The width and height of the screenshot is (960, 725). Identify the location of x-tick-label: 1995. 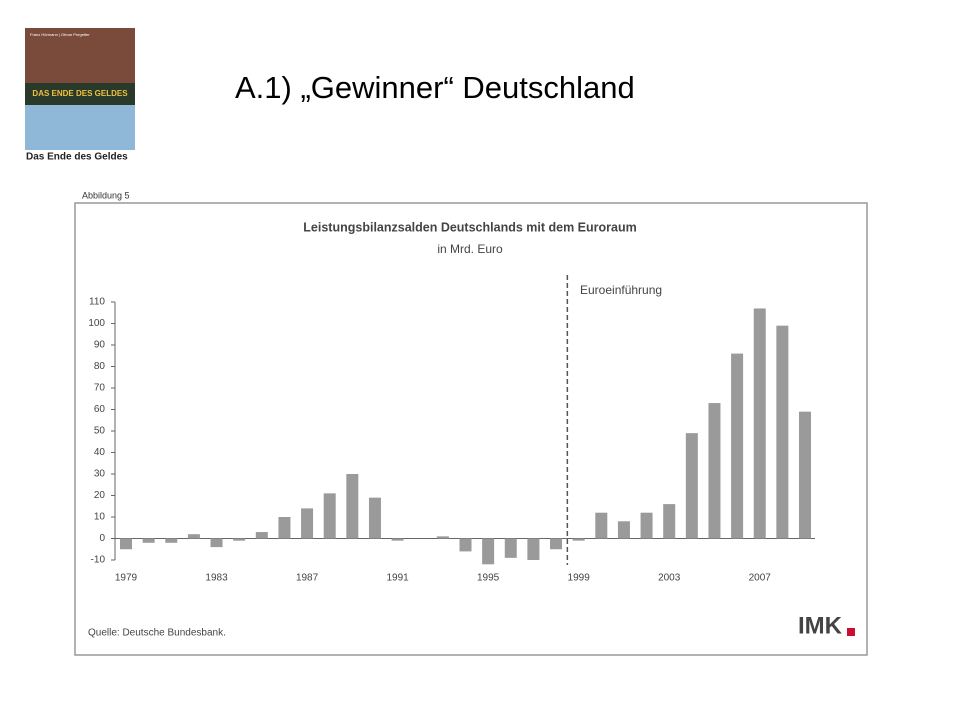
(488, 578).